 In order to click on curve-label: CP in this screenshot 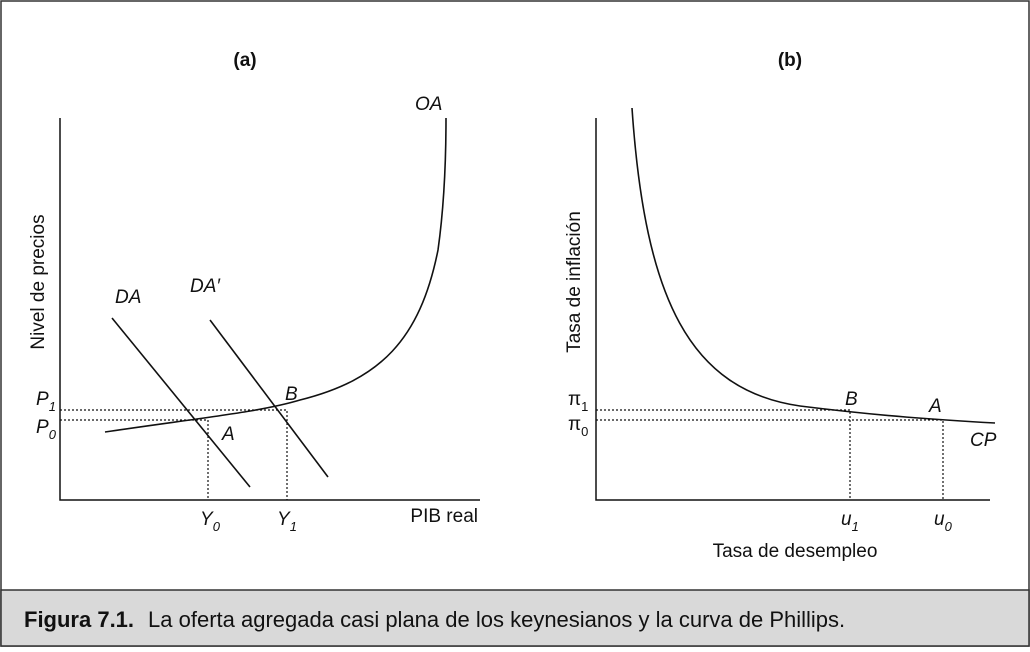, I will do `click(983, 440)`.